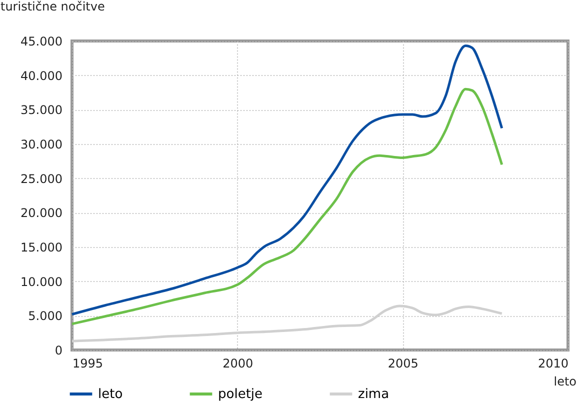 The height and width of the screenshot is (403, 584). What do you see at coordinates (88, 363) in the screenshot?
I see `x-tick-label: 1995` at bounding box center [88, 363].